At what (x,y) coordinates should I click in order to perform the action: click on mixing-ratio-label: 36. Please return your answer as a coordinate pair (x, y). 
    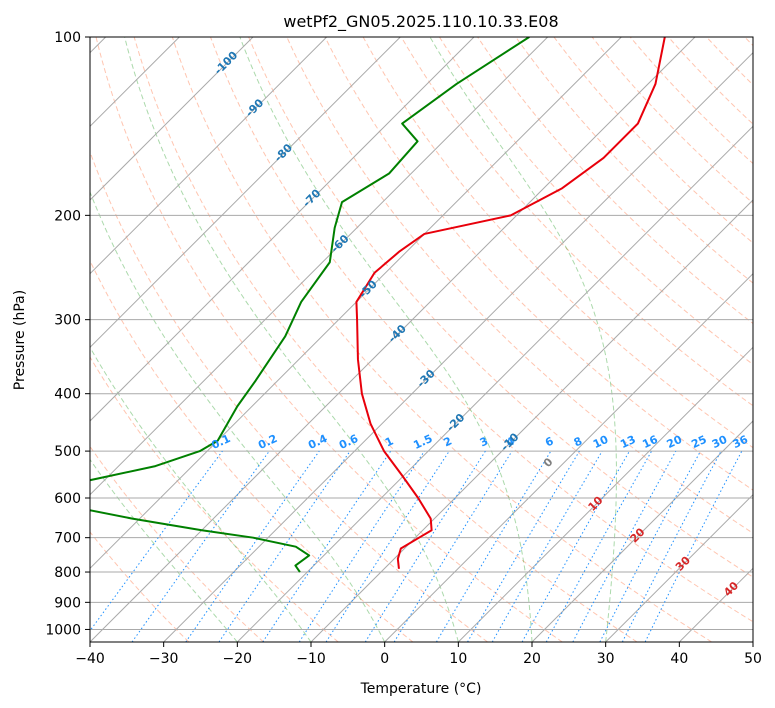
    Looking at the image, I should click on (741, 442).